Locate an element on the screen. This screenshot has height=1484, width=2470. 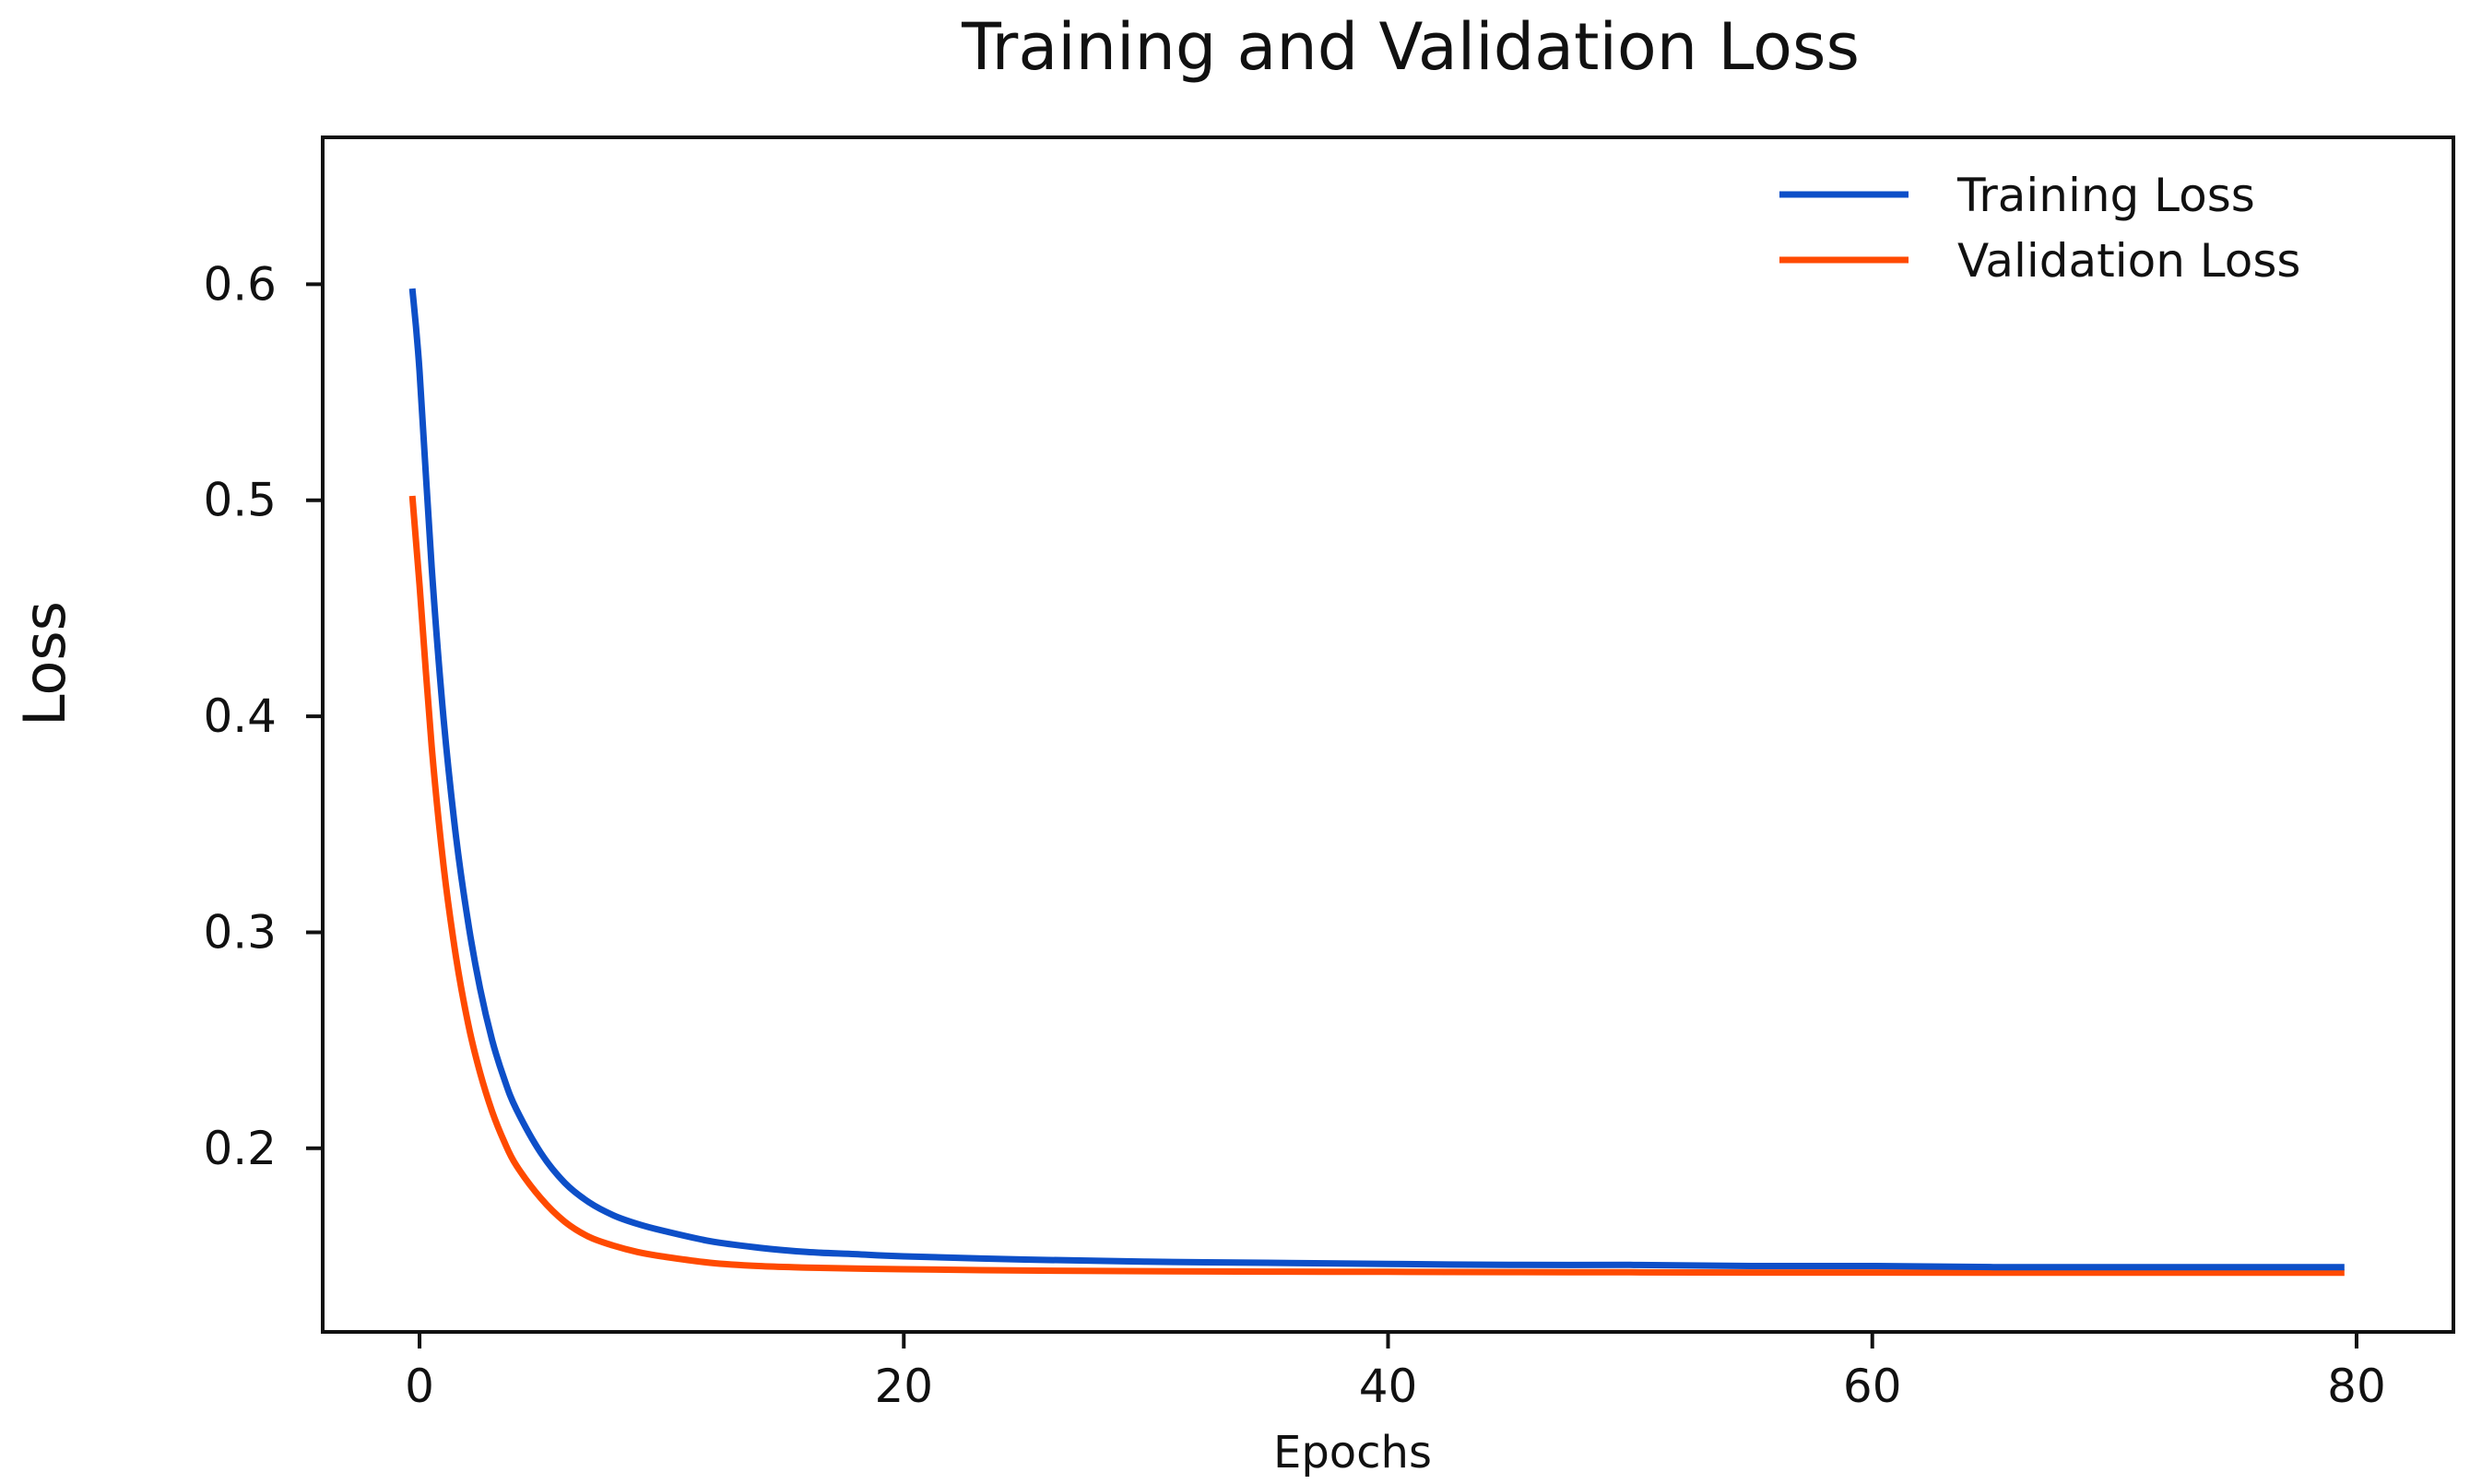
x-tick-label: 20 is located at coordinates (903, 1386).